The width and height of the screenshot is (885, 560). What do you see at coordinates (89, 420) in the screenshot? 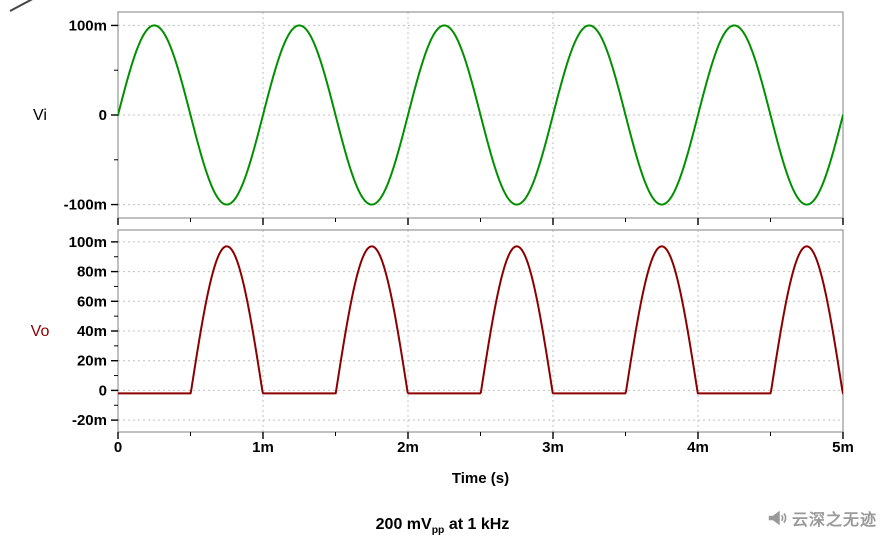
I see `svg-text: -20m` at bounding box center [89, 420].